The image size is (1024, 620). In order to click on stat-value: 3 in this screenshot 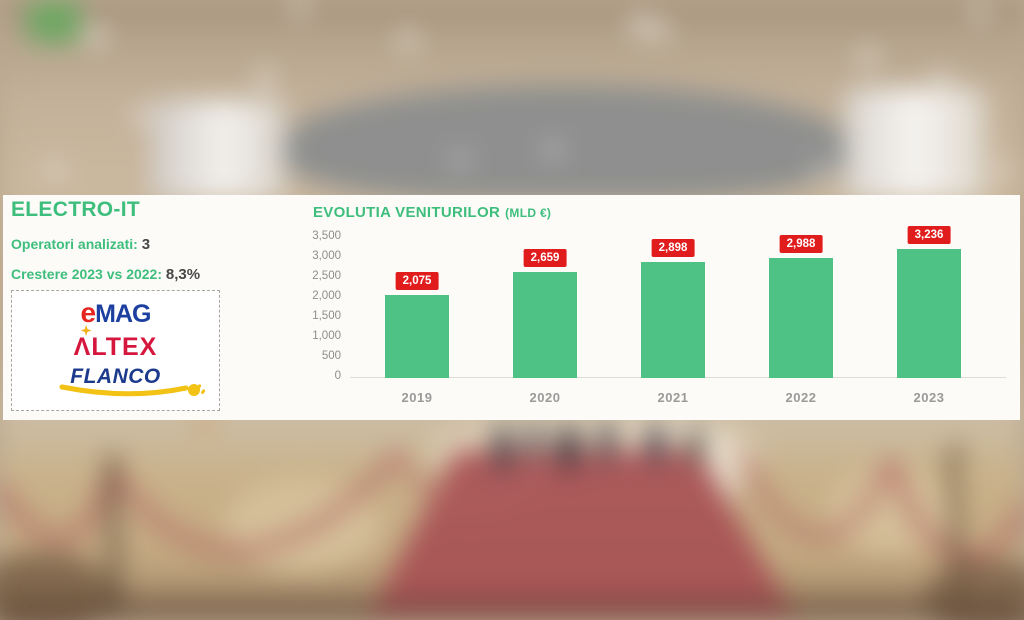, I will do `click(146, 244)`.